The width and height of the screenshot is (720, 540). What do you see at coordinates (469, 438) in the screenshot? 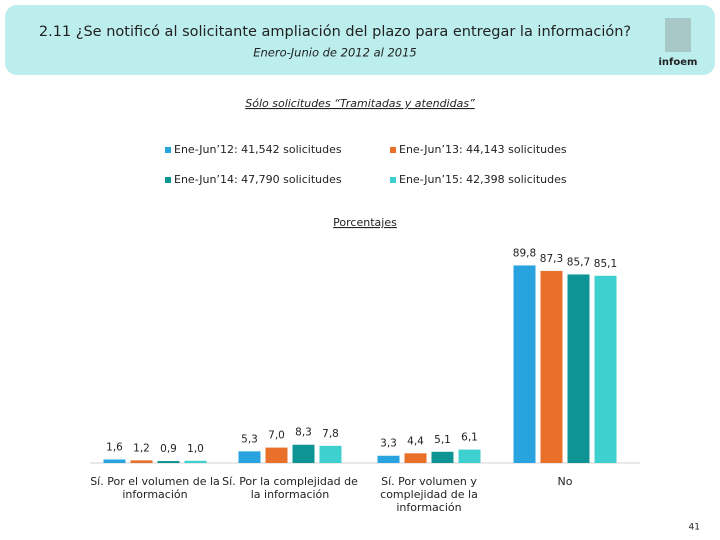
I see `value-label: 6,1` at bounding box center [469, 438].